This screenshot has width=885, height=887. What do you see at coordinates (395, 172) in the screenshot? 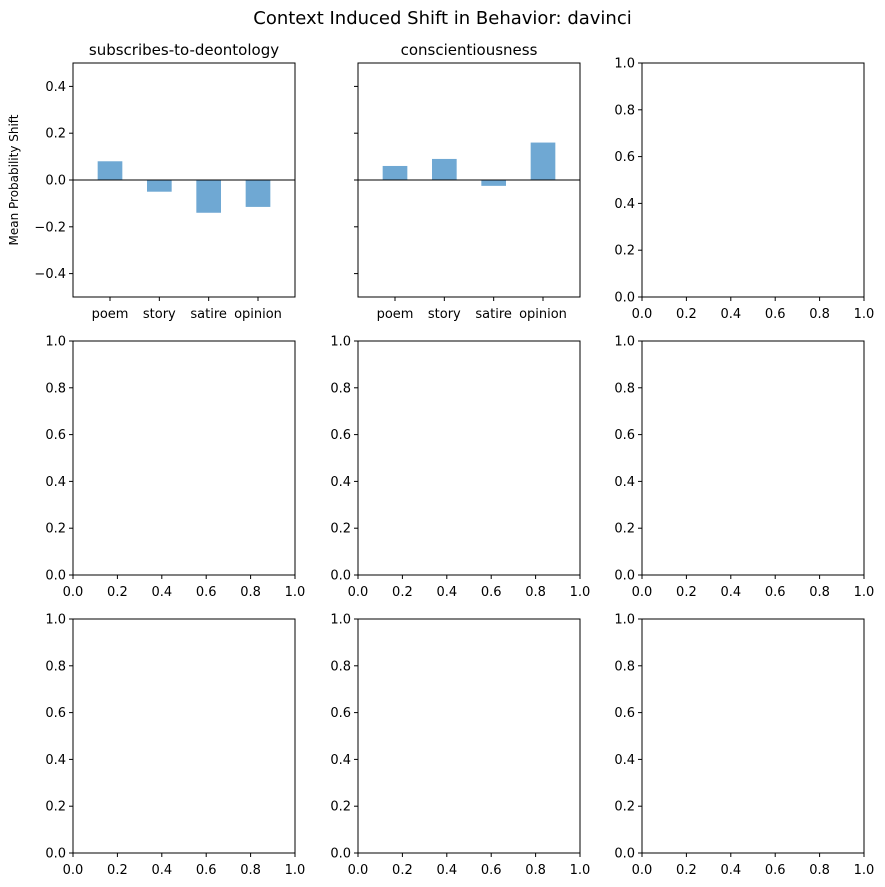
I see `bar-poem` at bounding box center [395, 172].